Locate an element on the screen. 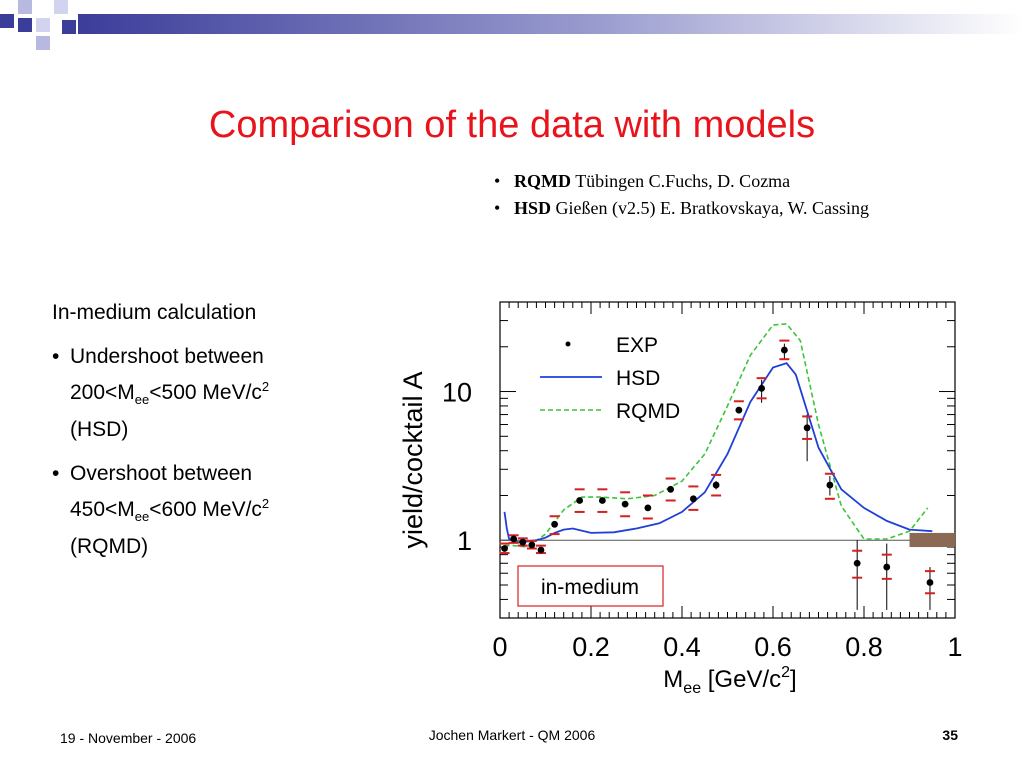  note-range-unit: <600 MeV/c is located at coordinates (205, 510).